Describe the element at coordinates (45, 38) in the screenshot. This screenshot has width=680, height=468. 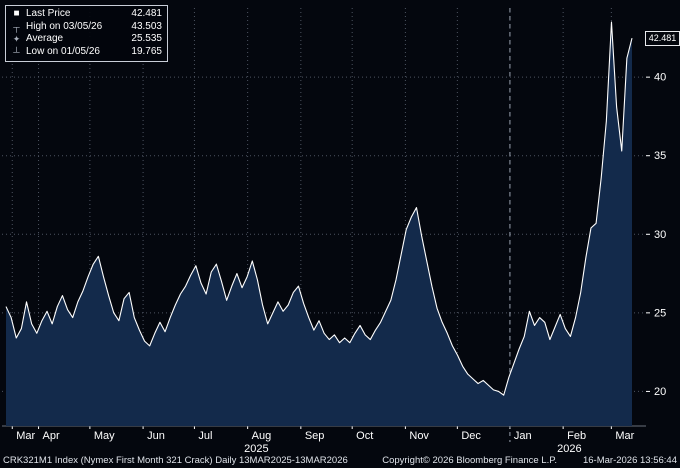
I see `legend-label: Average` at that location.